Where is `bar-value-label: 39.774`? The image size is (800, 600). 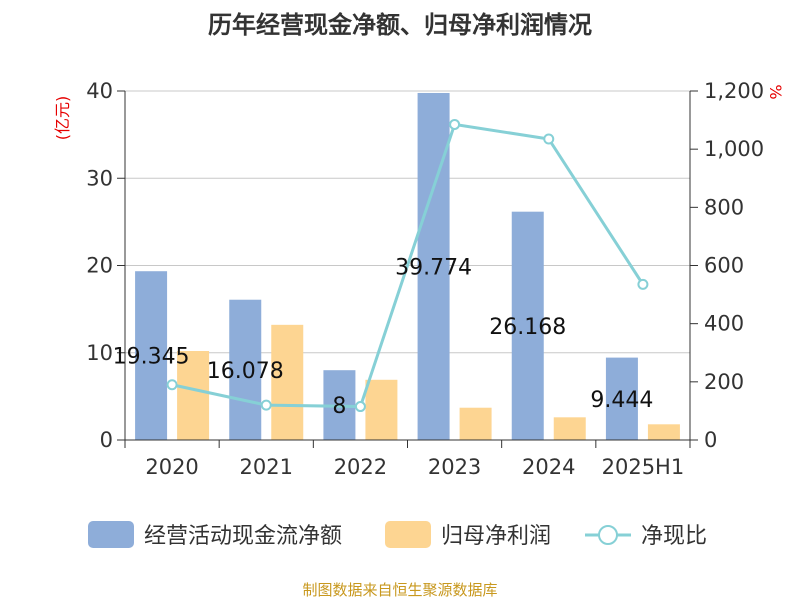 bar-value-label: 39.774 is located at coordinates (433, 267).